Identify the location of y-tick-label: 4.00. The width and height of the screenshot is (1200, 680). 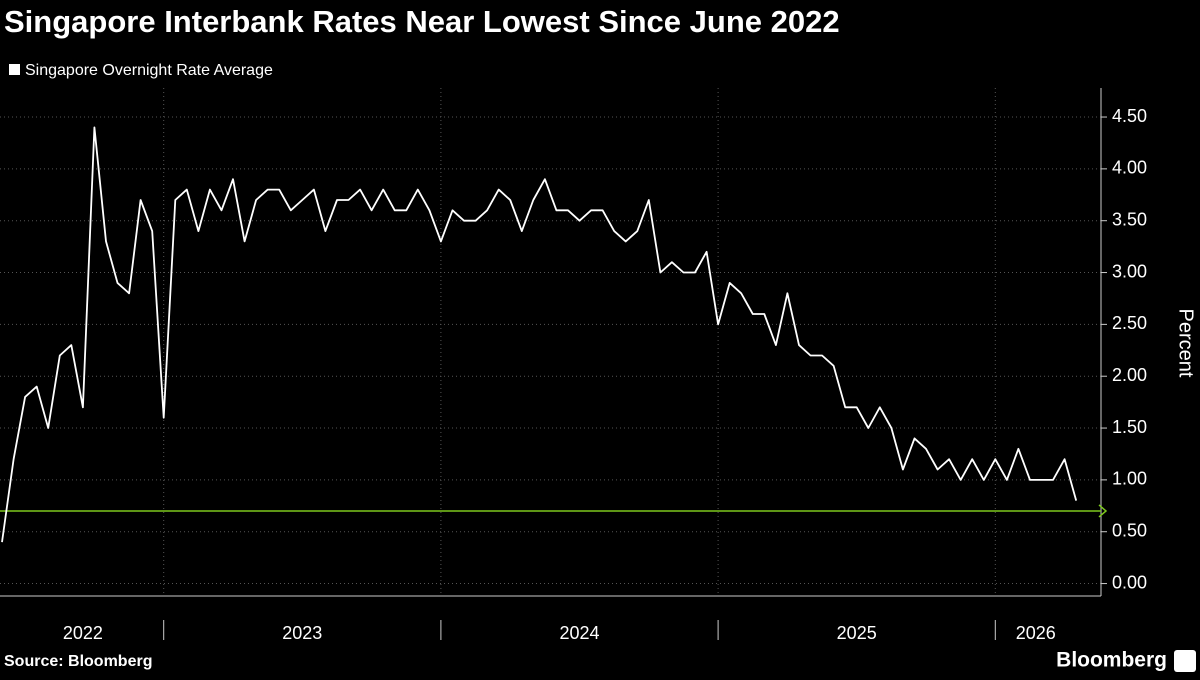
(1129, 168).